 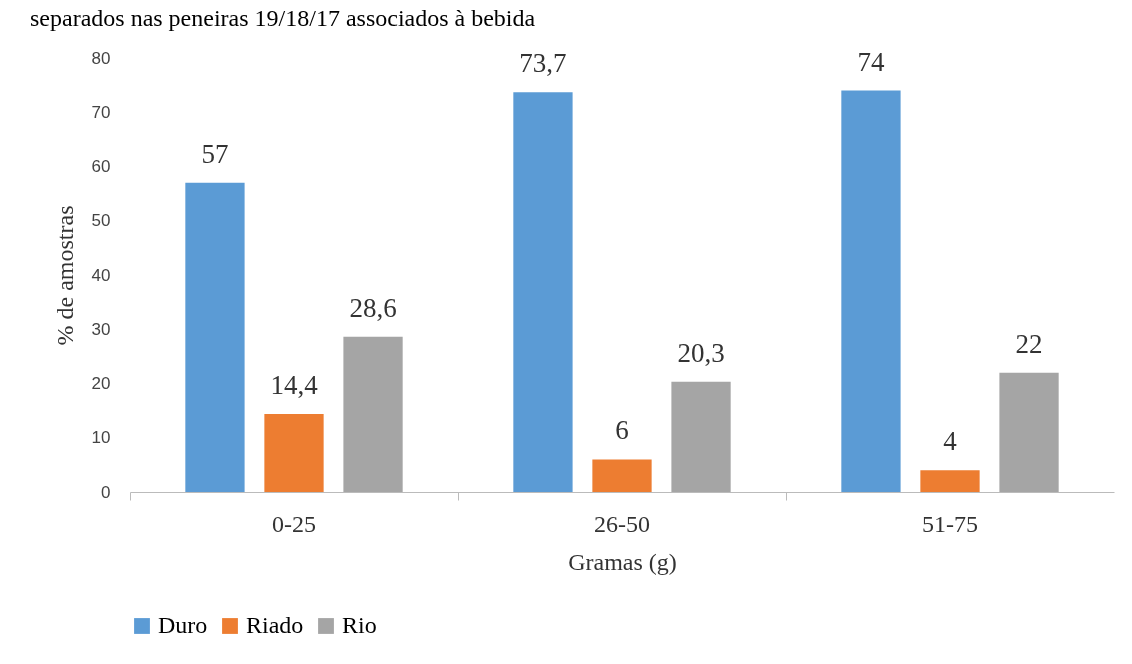 What do you see at coordinates (373, 307) in the screenshot?
I see `data-label: 28,6` at bounding box center [373, 307].